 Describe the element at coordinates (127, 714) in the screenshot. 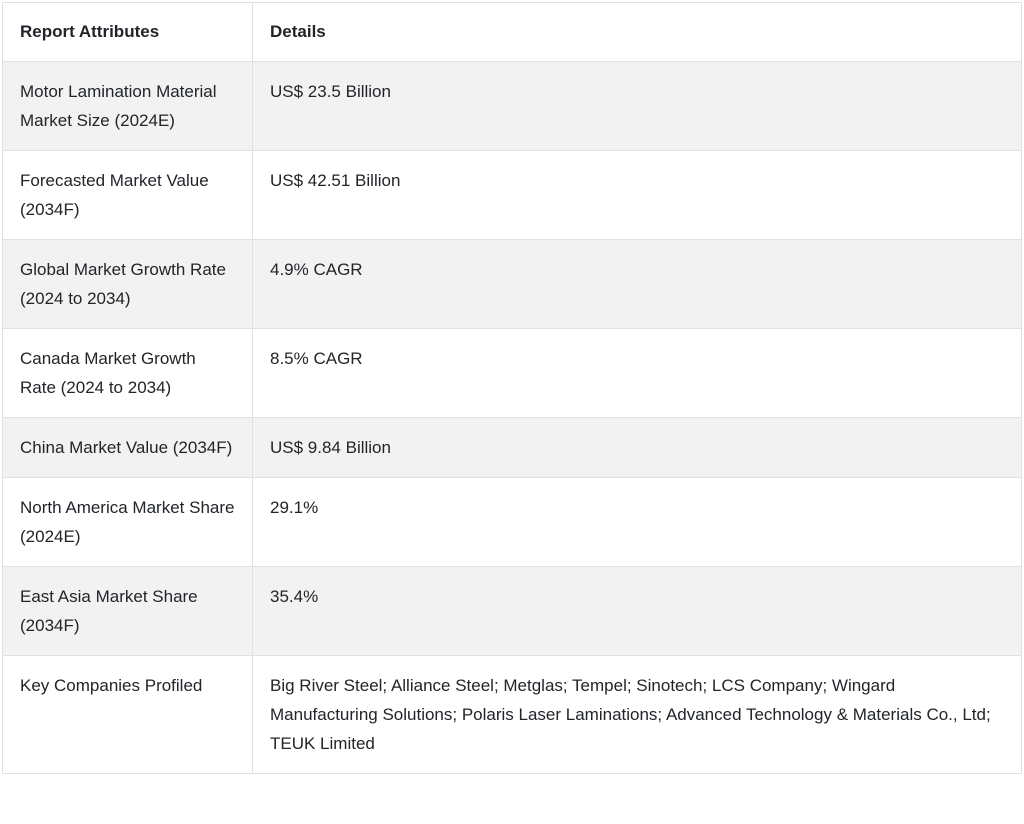

I see `attribute-cell: Key Companies Profiled` at that location.